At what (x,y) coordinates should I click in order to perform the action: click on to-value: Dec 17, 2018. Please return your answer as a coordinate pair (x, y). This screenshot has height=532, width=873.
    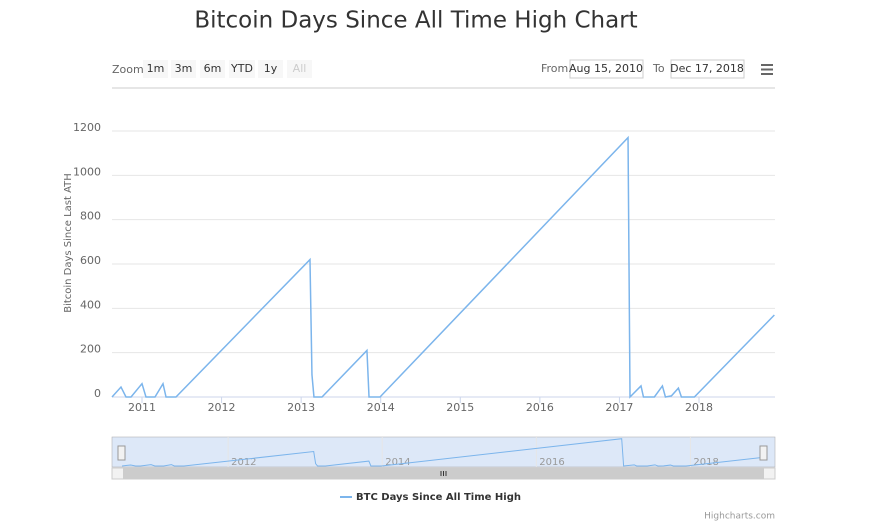
    Looking at the image, I should click on (707, 68).